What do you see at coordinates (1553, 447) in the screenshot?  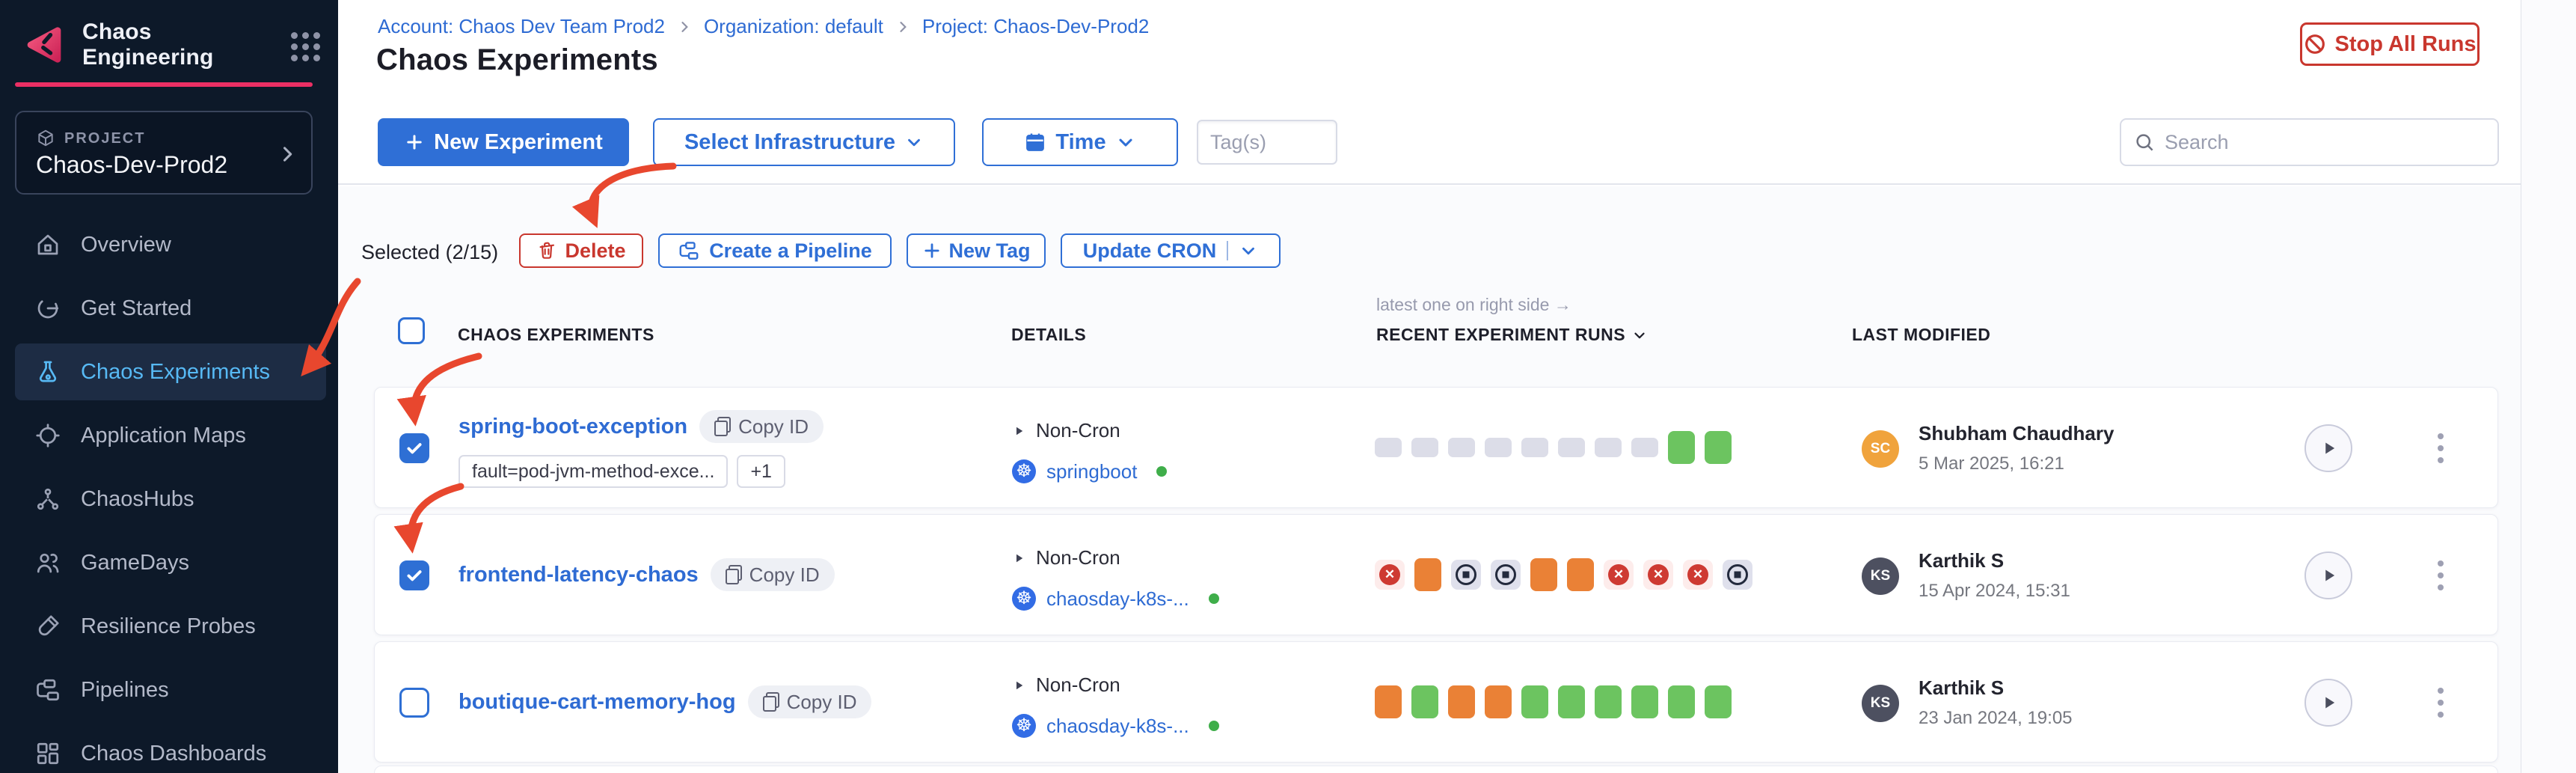 I see `recent-runs` at bounding box center [1553, 447].